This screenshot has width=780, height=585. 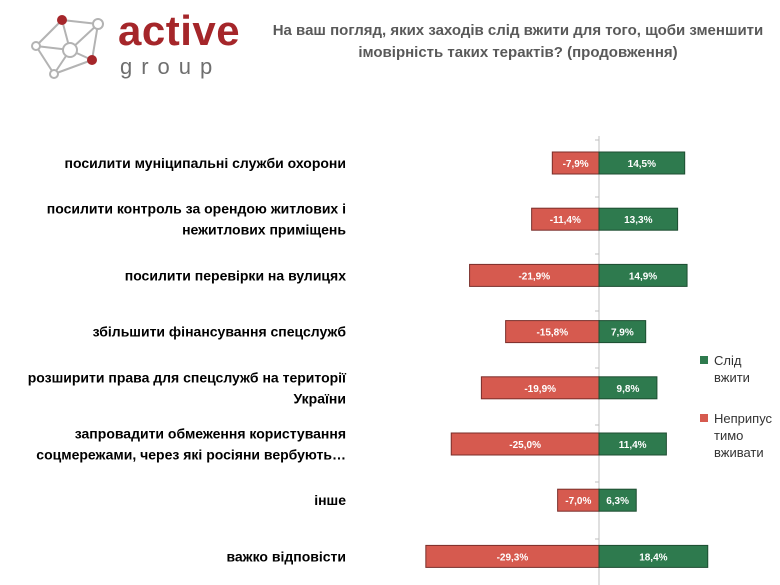 I want to click on brand-sub: group, so click(x=171, y=66).